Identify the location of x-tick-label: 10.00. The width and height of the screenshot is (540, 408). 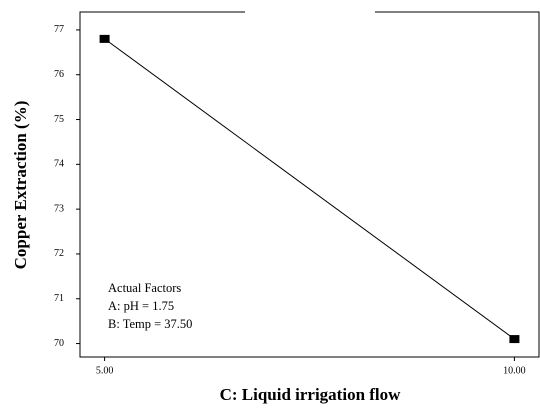
(514, 370).